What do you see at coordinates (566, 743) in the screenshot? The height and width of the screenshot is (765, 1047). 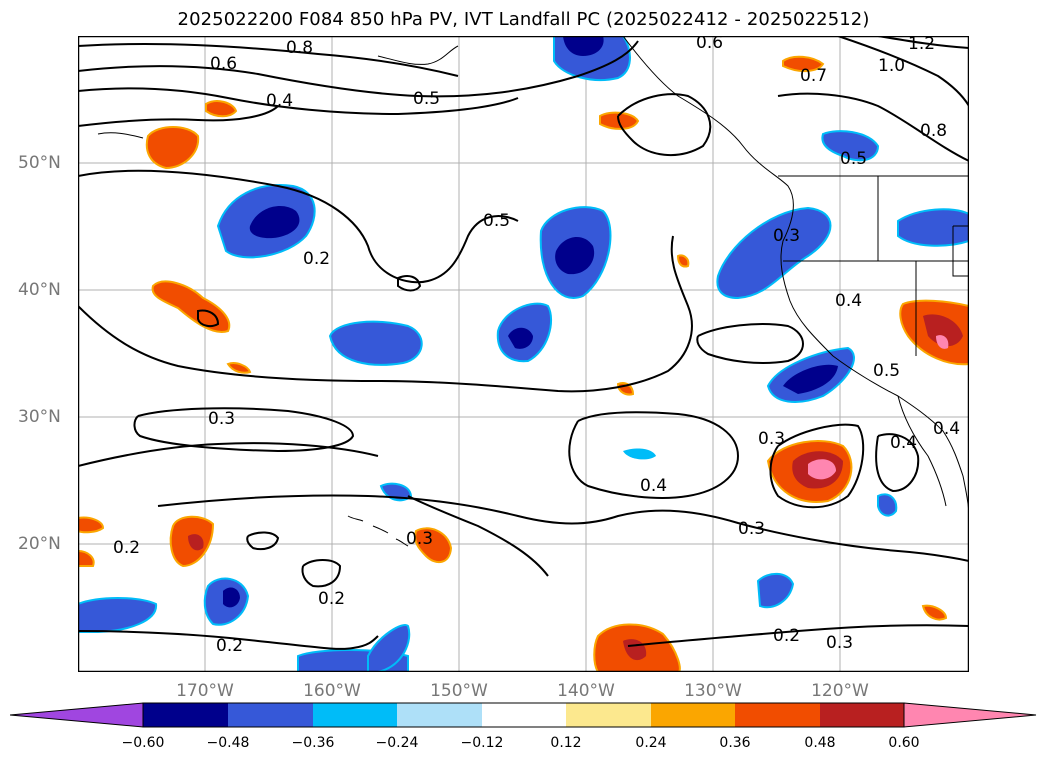 I see `colorbar-tick: 0.12` at bounding box center [566, 743].